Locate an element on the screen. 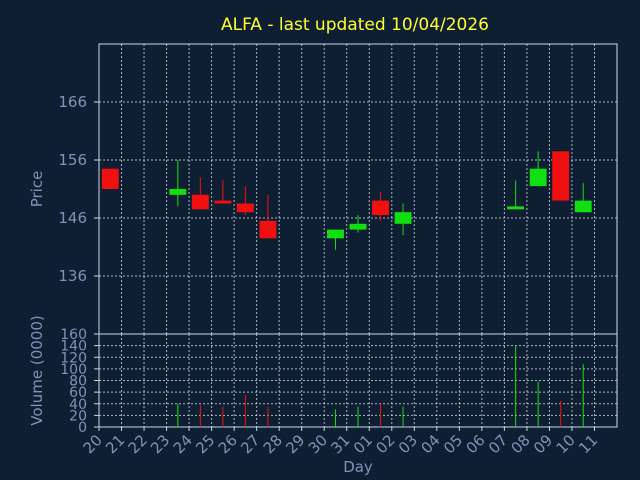 This screenshot has width=640, height=480. chart-title: ALFA - last updated 10/04/2026 is located at coordinates (355, 25).